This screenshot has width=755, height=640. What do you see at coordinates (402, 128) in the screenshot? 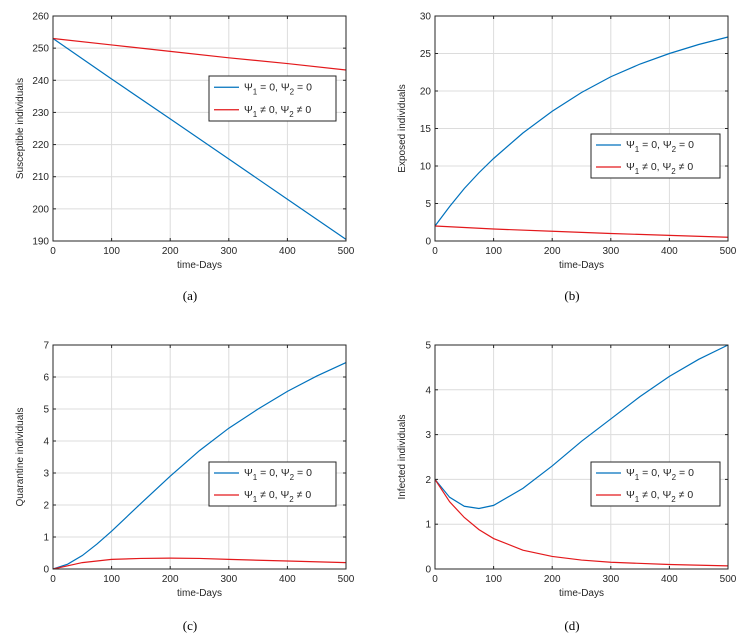
I see `y-axis-label: Exposed individuals` at bounding box center [402, 128].